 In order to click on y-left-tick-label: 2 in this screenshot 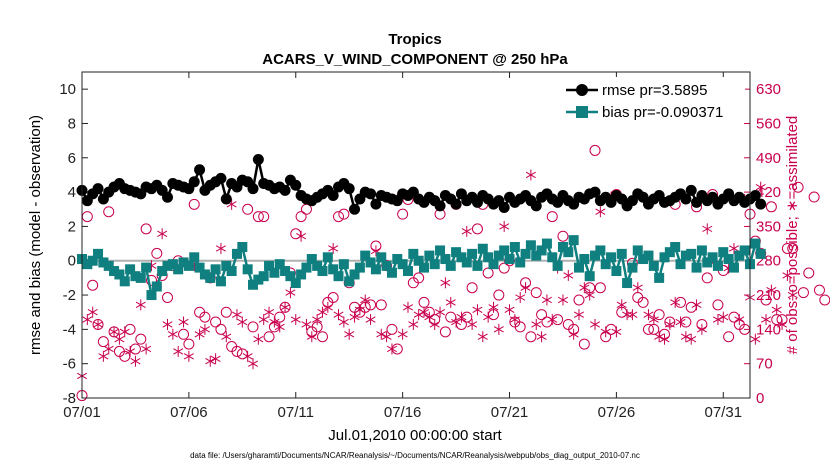, I will do `click(72, 226)`.